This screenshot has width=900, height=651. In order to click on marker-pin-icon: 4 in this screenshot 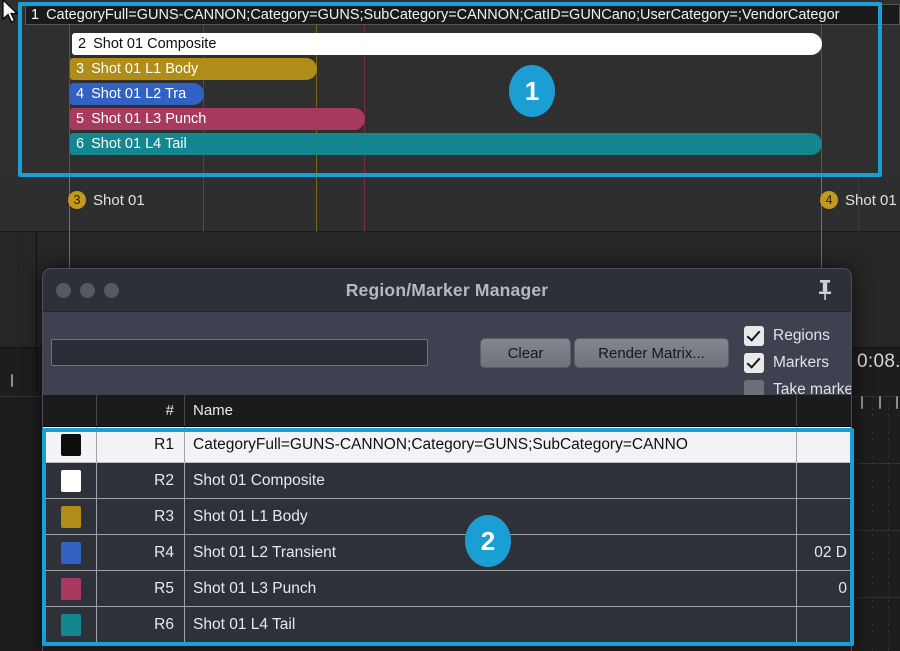, I will do `click(829, 200)`.